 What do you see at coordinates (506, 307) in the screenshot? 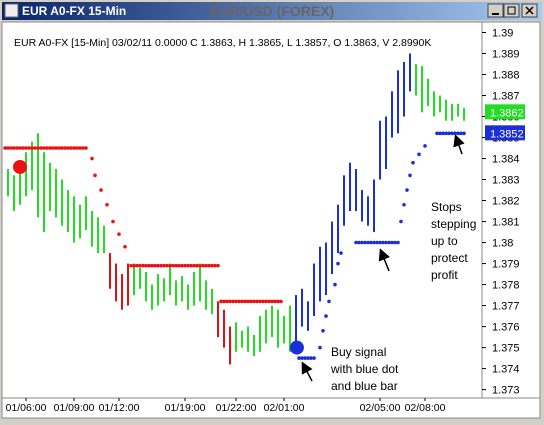
I see `y-tick-label: 1.377` at bounding box center [506, 307].